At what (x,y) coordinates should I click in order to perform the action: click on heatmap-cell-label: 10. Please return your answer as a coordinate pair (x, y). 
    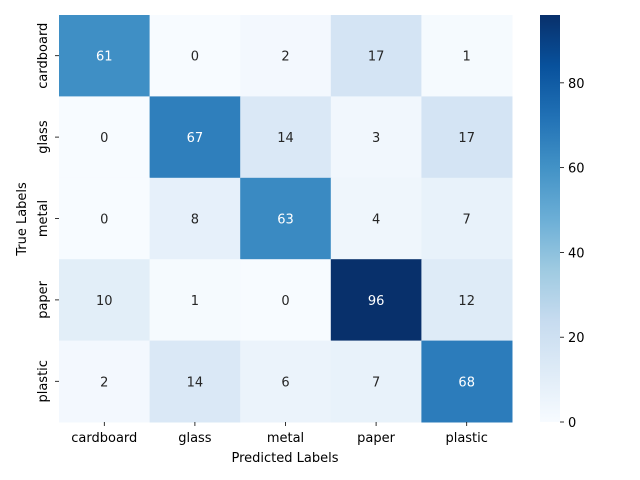
    Looking at the image, I should click on (104, 301).